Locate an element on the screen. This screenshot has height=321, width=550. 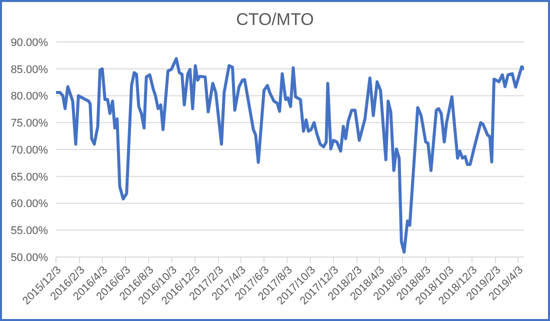
chart-title: CTO/MTO is located at coordinates (275, 20).